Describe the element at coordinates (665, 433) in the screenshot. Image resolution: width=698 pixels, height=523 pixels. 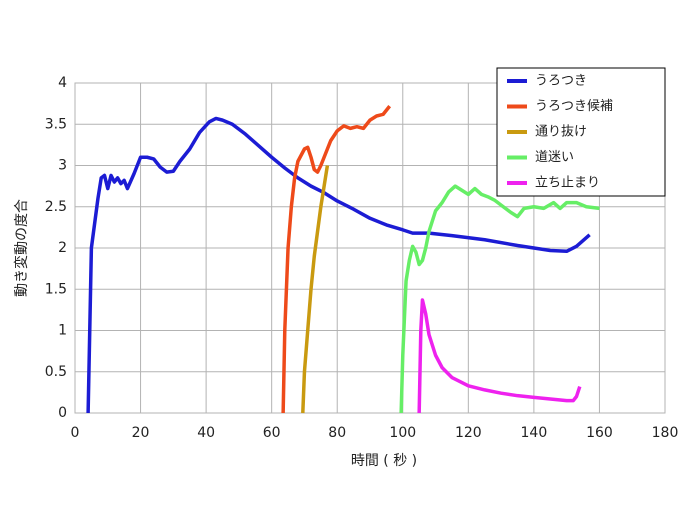
I see `x-tick-label: 180` at that location.